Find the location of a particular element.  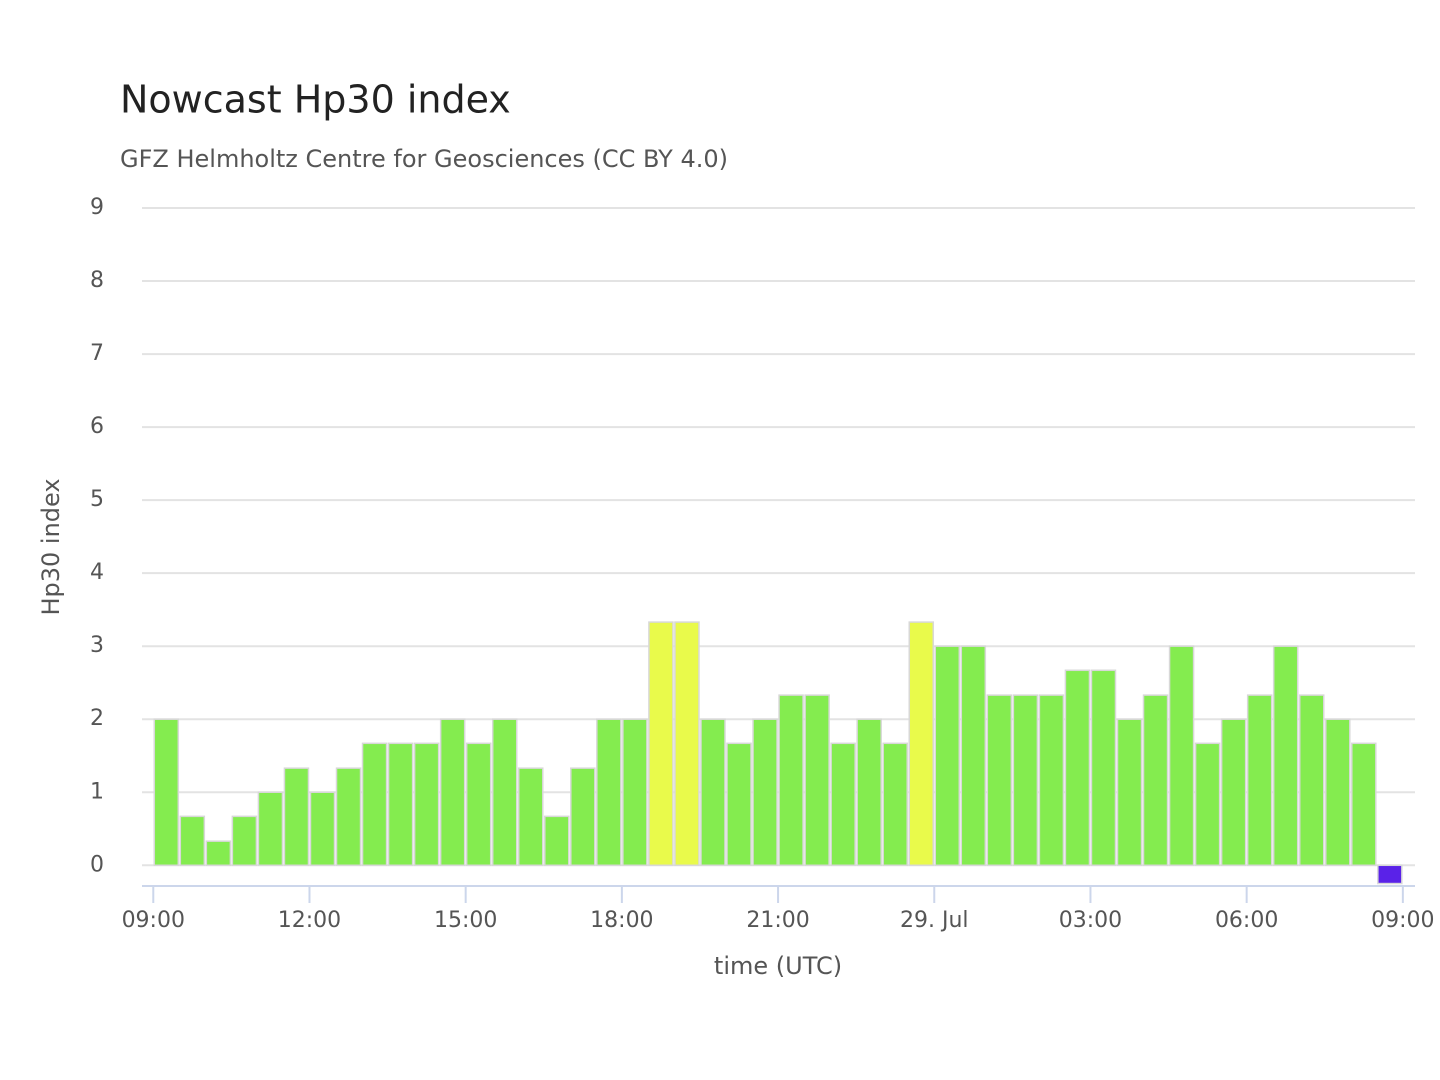

y-tick-label: 9 is located at coordinates (97, 207).